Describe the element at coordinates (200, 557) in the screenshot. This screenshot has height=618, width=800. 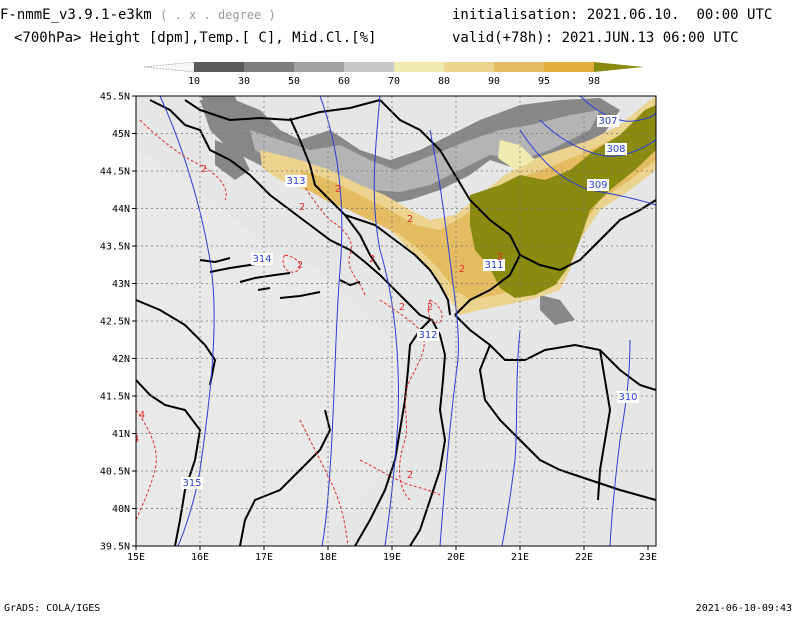
I see `lon-label: 16E` at that location.